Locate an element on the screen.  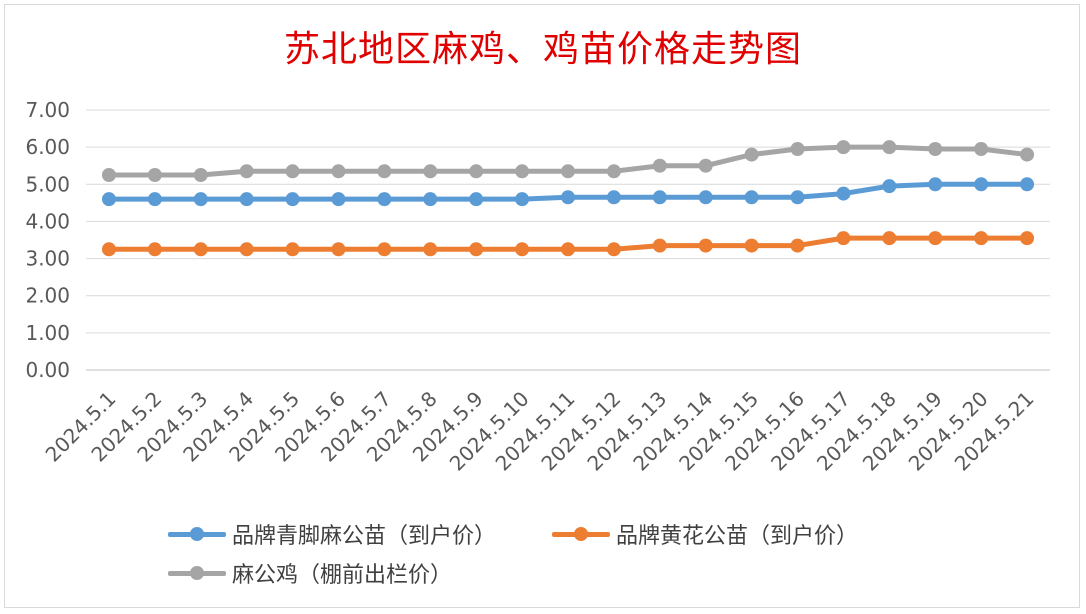
y-tick-label: 0.00 is located at coordinates (47, 370).